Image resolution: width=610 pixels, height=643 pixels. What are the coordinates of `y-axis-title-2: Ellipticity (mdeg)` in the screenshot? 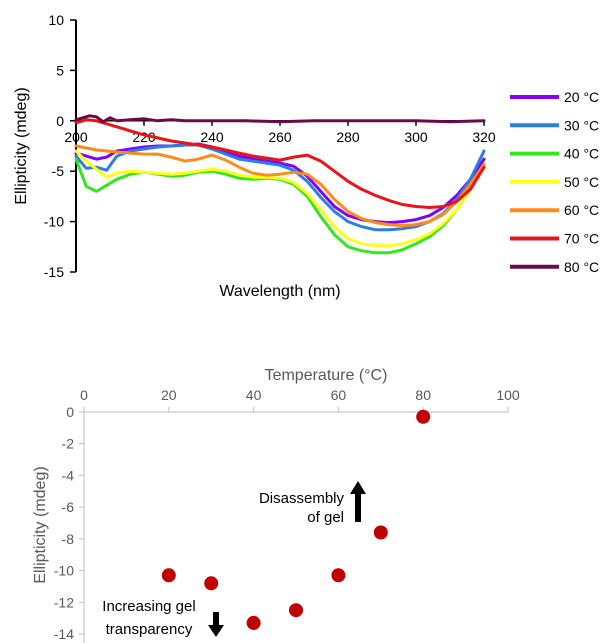 It's located at (40, 524).